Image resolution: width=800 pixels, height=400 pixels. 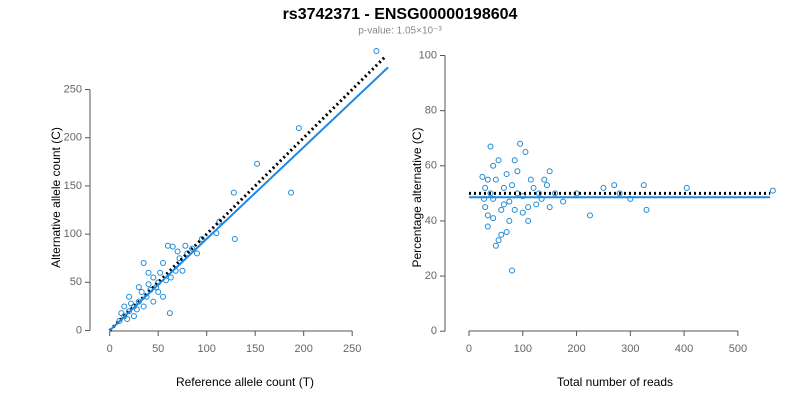 I want to click on x-tick-label: 400, so click(x=684, y=349).